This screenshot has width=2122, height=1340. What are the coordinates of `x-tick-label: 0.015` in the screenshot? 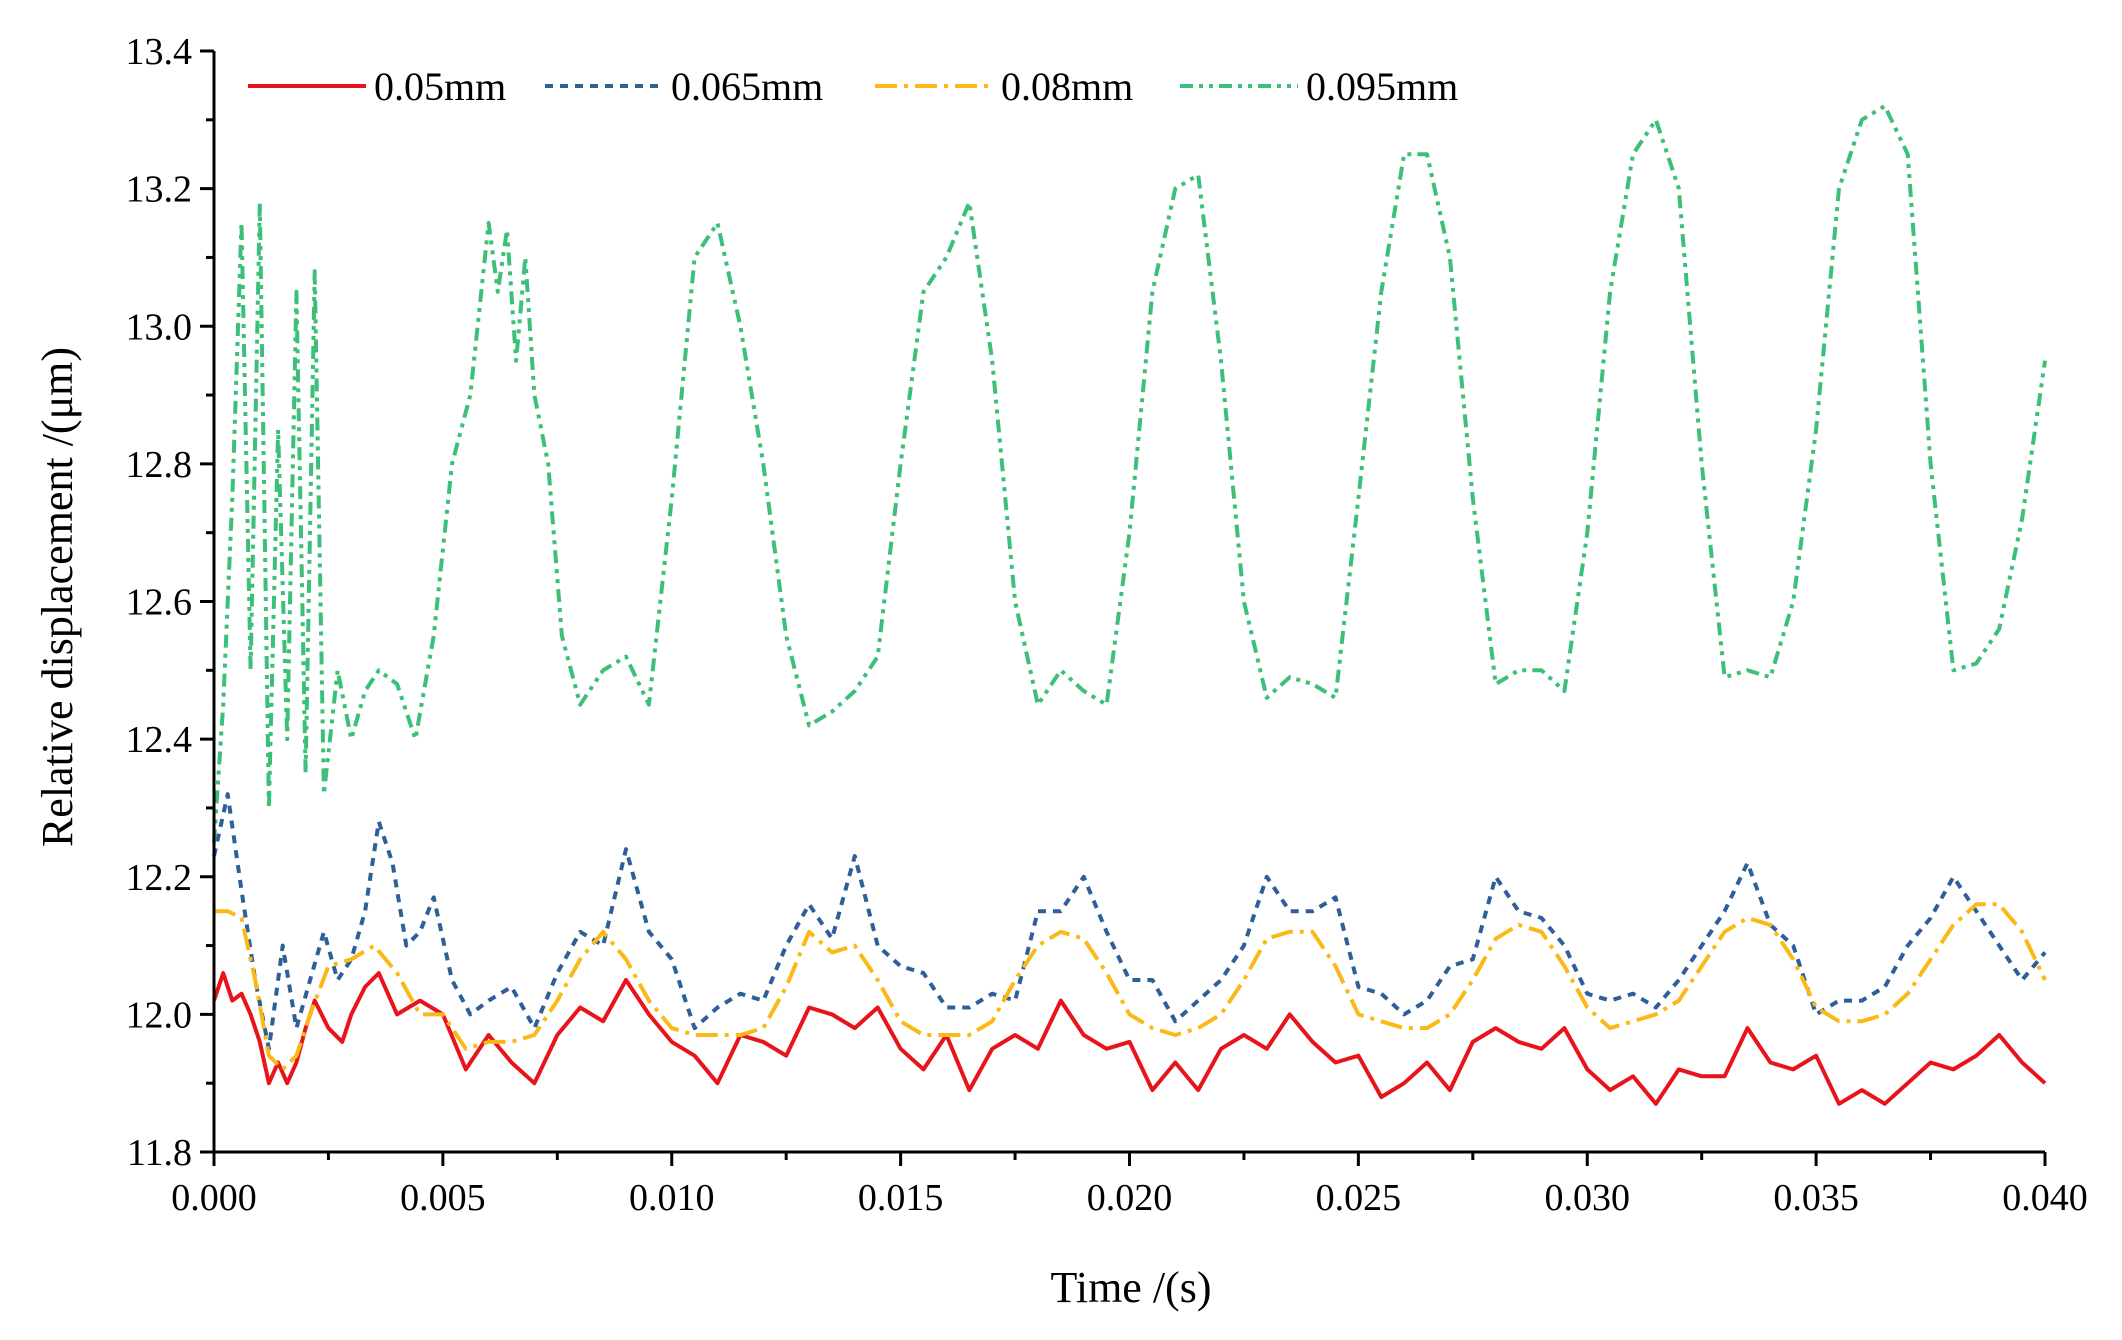 It's located at (901, 1198).